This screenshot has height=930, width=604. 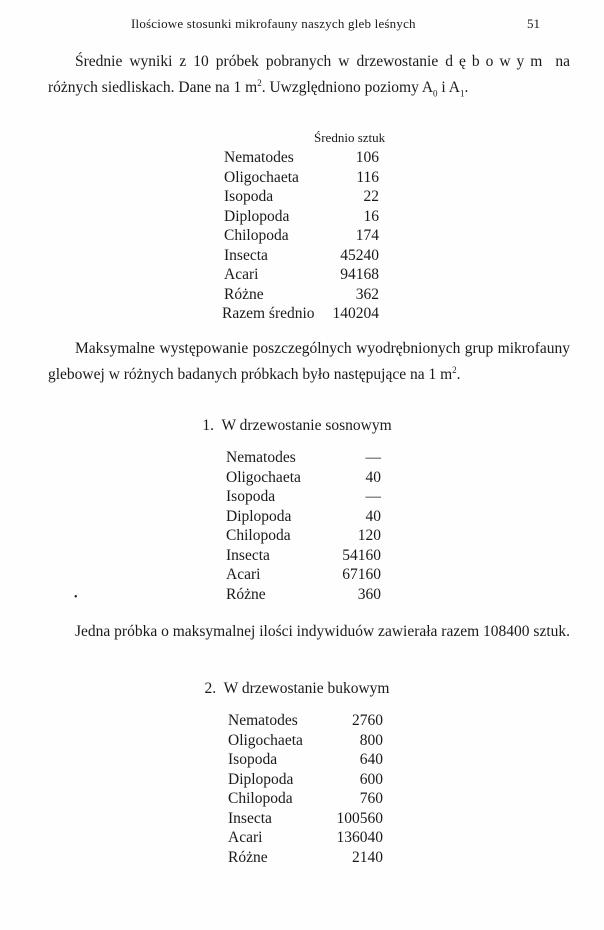 I want to click on count-value: 120, so click(x=369, y=535).